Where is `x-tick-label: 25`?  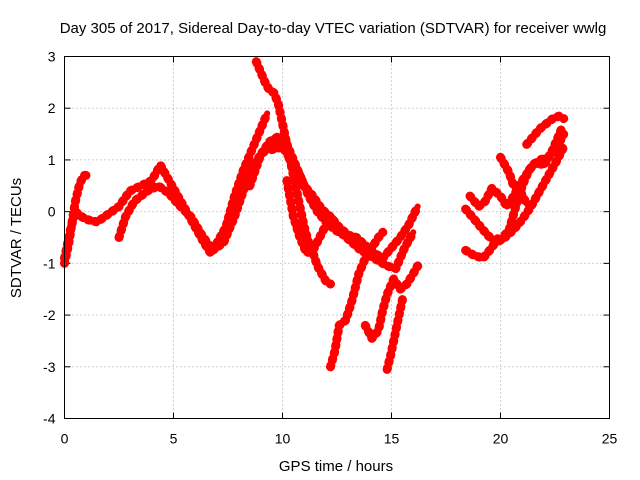 x-tick-label: 25 is located at coordinates (610, 439).